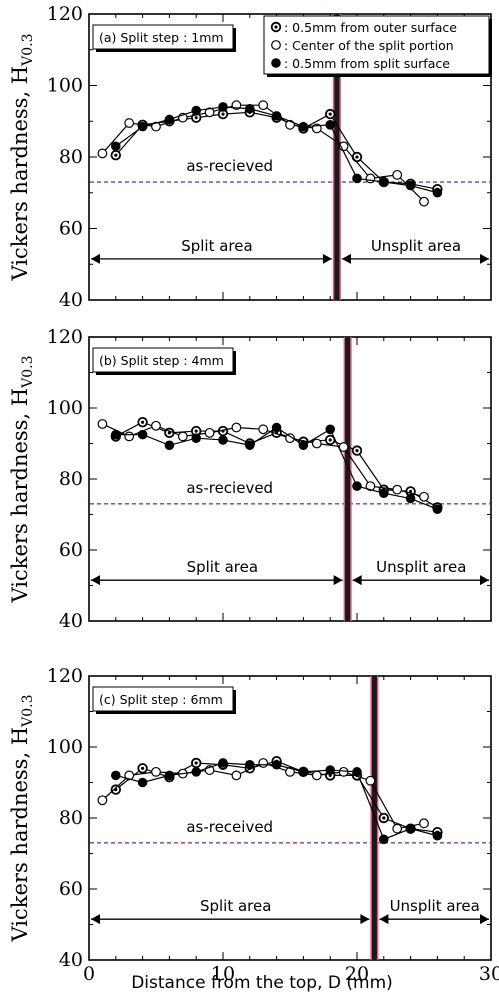 The image size is (499, 997). Describe the element at coordinates (20, 496) in the screenshot. I see `y-axis-title-main: Vickers hardness, H` at that location.